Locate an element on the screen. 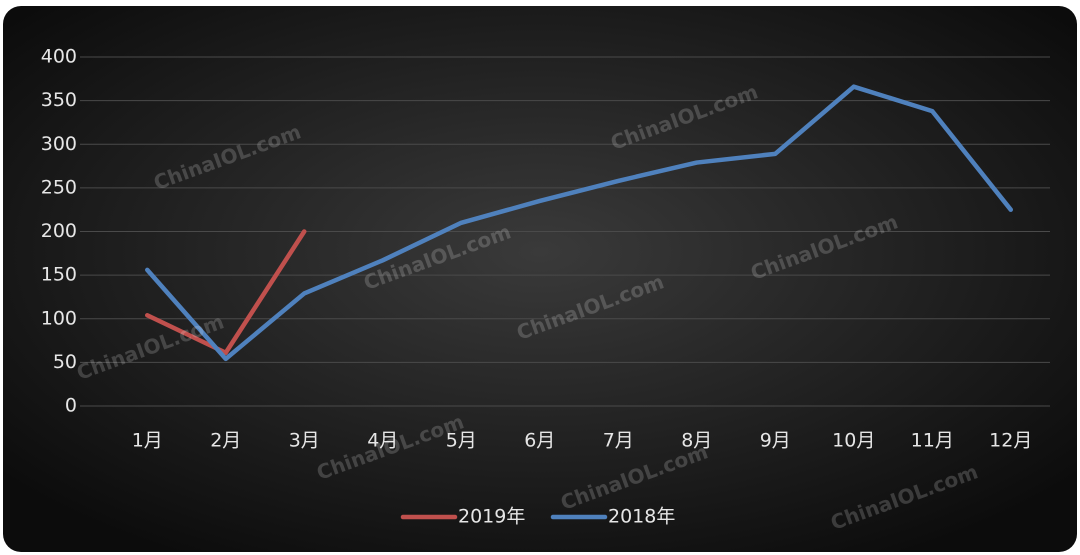 This screenshot has width=1080, height=555. y-tick-label: 350 is located at coordinates (59, 100).